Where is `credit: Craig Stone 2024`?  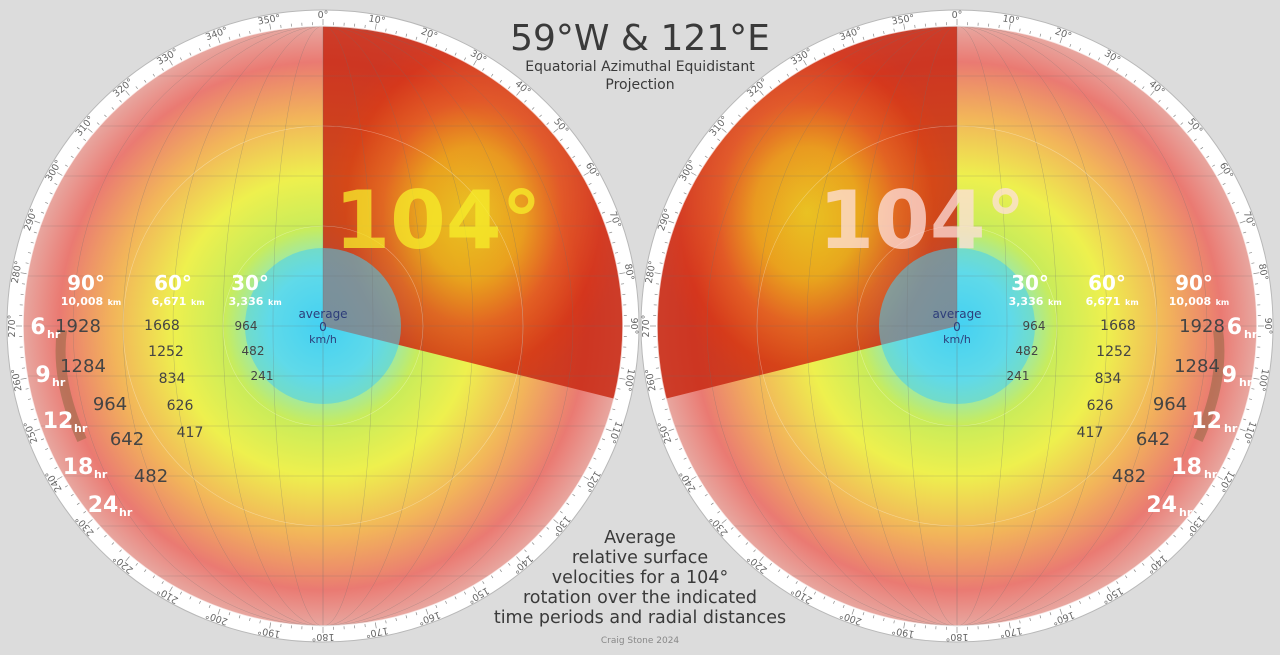
credit: Craig Stone 2024 is located at coordinates (640, 641).